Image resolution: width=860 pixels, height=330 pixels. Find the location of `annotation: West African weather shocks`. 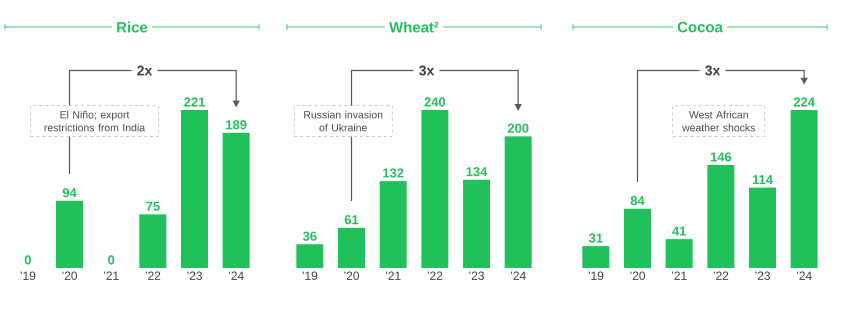

annotation: West African weather shocks is located at coordinates (718, 121).